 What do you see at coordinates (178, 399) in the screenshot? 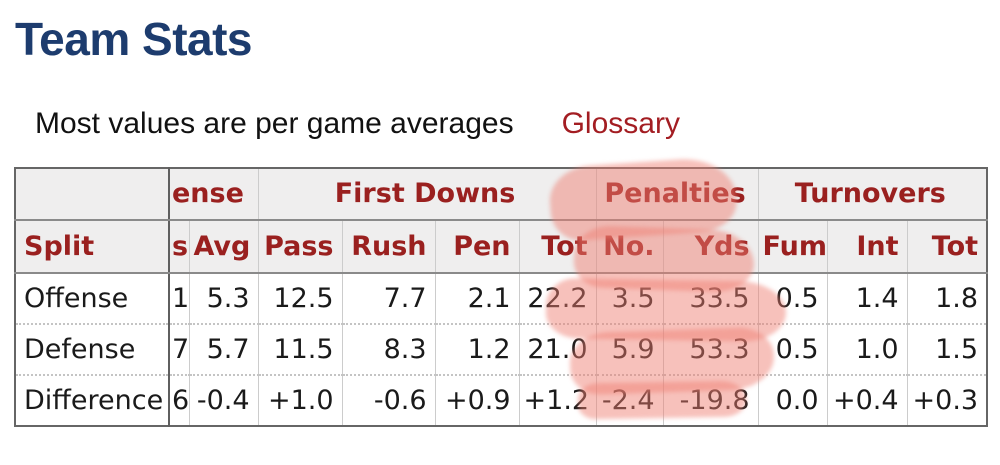
I see `stat-cell: 6` at bounding box center [178, 399].